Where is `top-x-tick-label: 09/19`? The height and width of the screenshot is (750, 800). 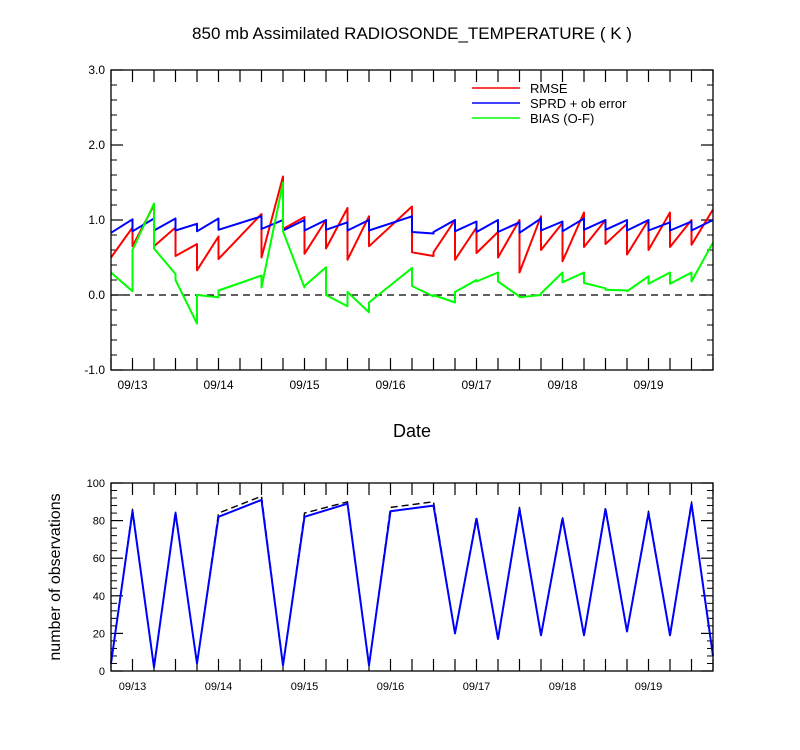 top-x-tick-label: 09/19 is located at coordinates (648, 385).